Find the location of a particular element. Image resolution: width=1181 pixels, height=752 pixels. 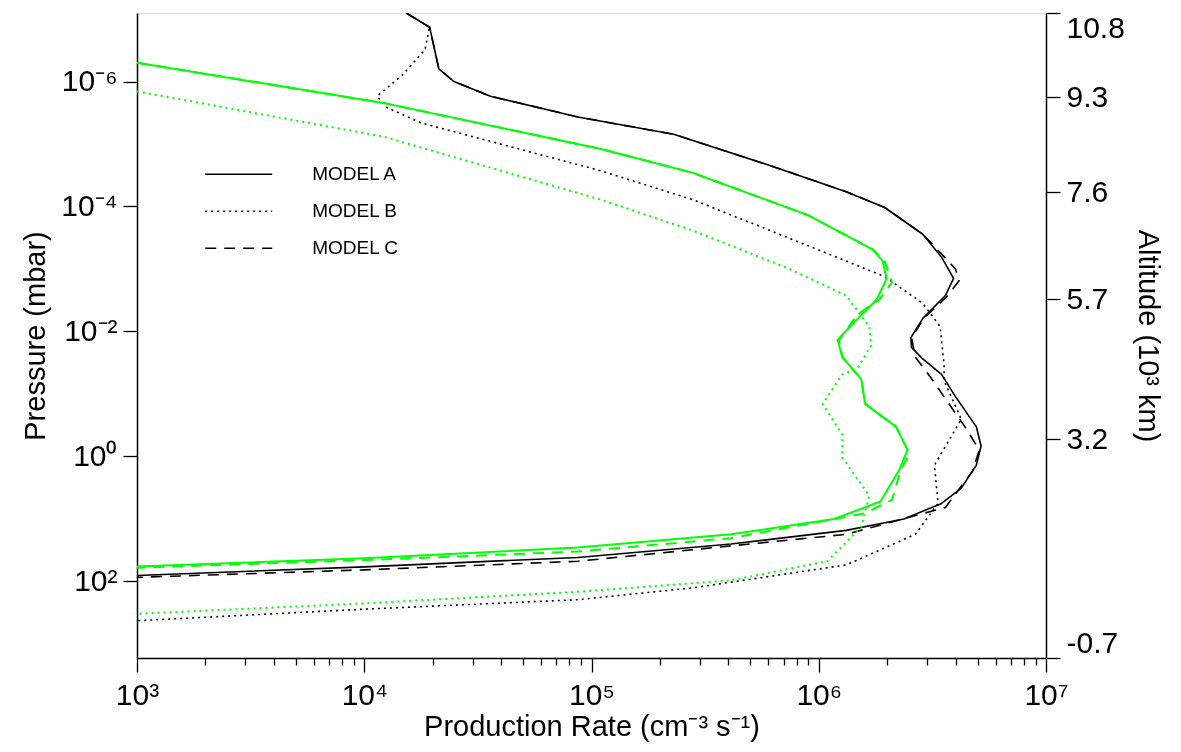

x-tick-label: 10⁵ is located at coordinates (592, 694).